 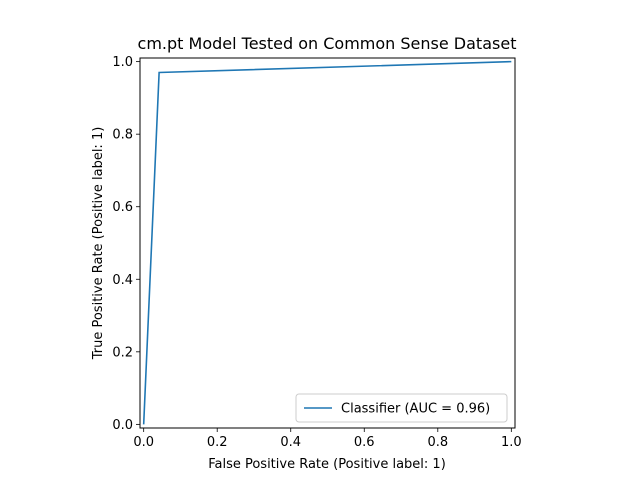 I want to click on y-tick-label: 1.0, so click(x=122, y=62).